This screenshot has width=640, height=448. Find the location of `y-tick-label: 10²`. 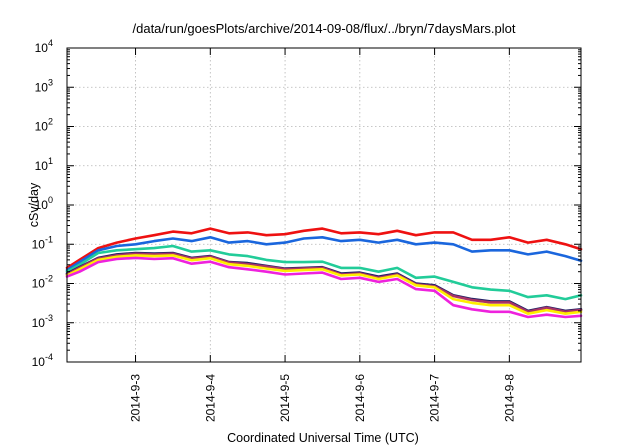

y-tick-label: 10² is located at coordinates (44, 125).